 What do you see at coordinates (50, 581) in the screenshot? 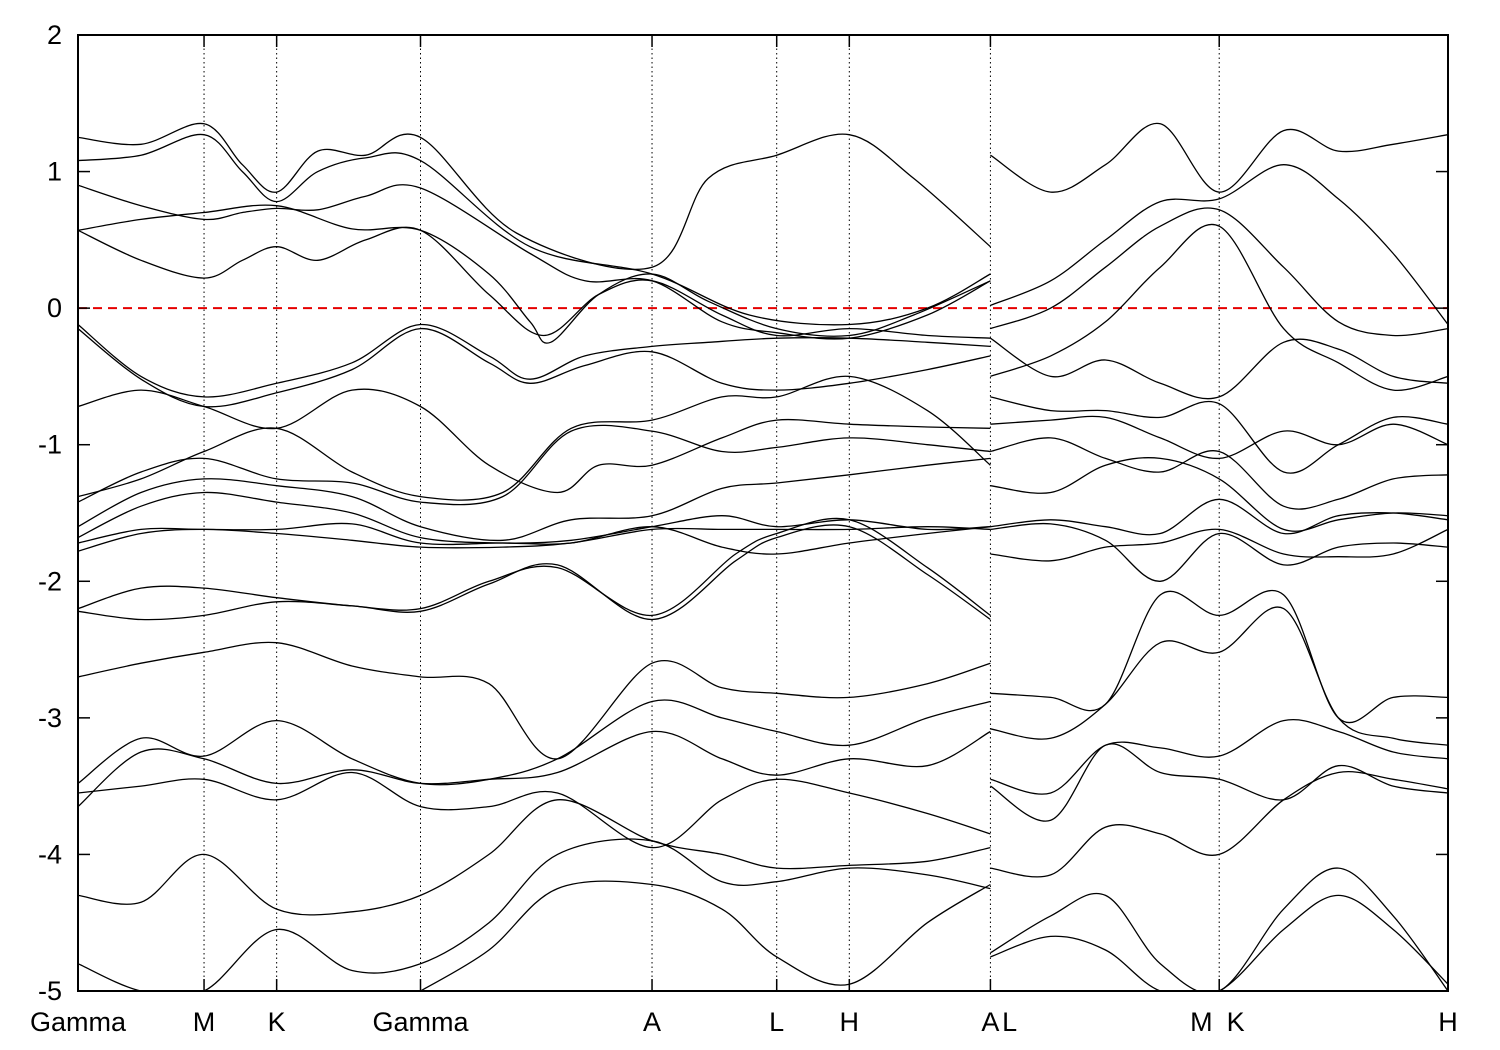
I see `y-tick-label: -2` at bounding box center [50, 581].